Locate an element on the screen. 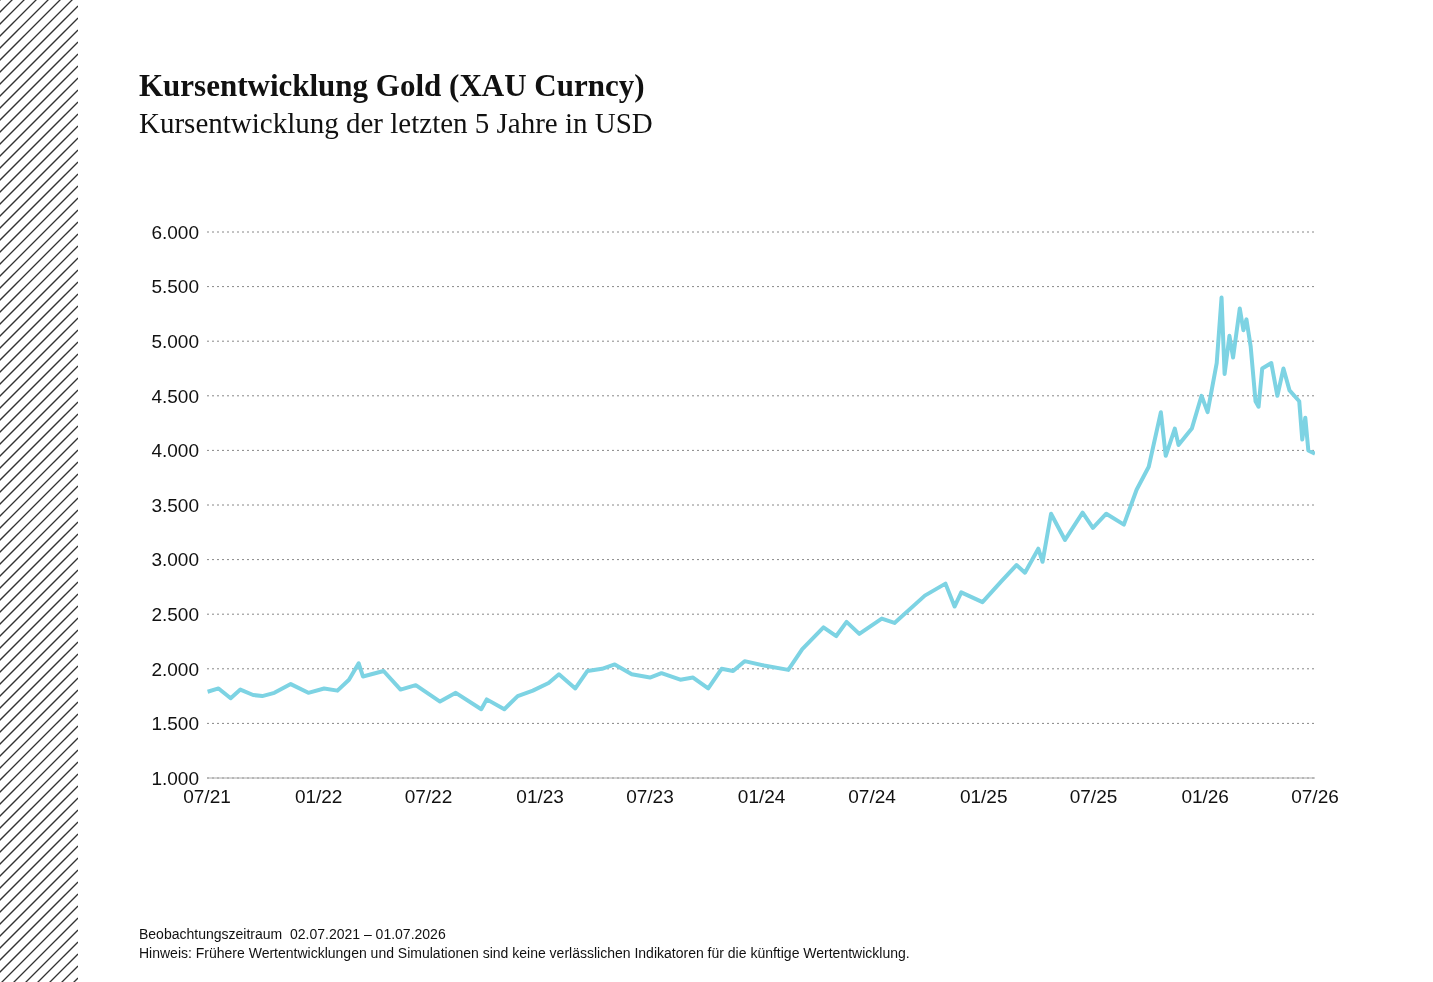 Image resolution: width=1433 pixels, height=982 pixels. x-tick-label: 07/22 is located at coordinates (428, 797).